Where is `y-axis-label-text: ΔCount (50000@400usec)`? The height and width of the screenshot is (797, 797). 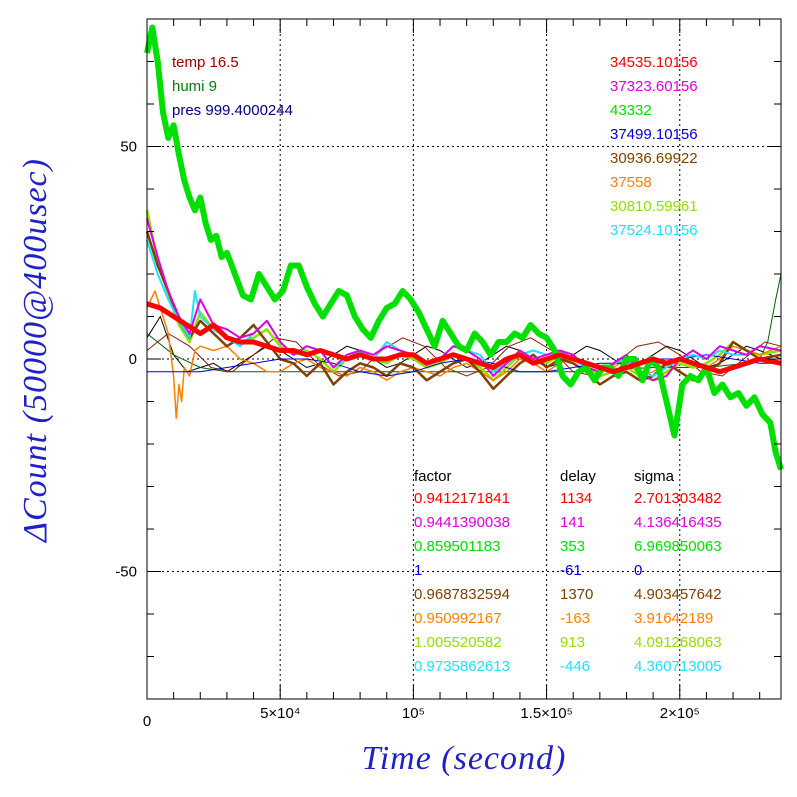
y-axis-label-text: ΔCount (50000@400usec) is located at coordinates (35, 350).